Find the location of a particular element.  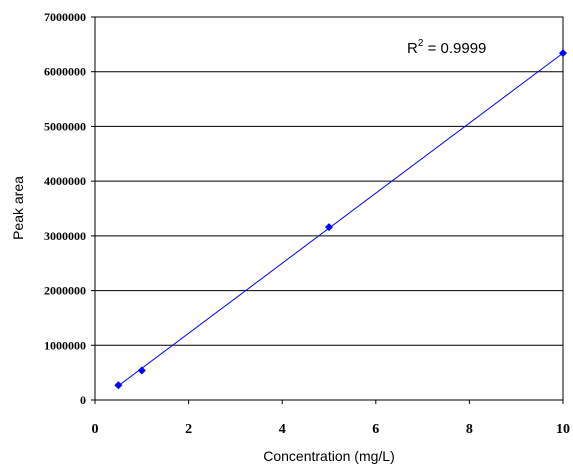

x-tick-labels: 0 2 4 6 8 10 is located at coordinates (331, 418).